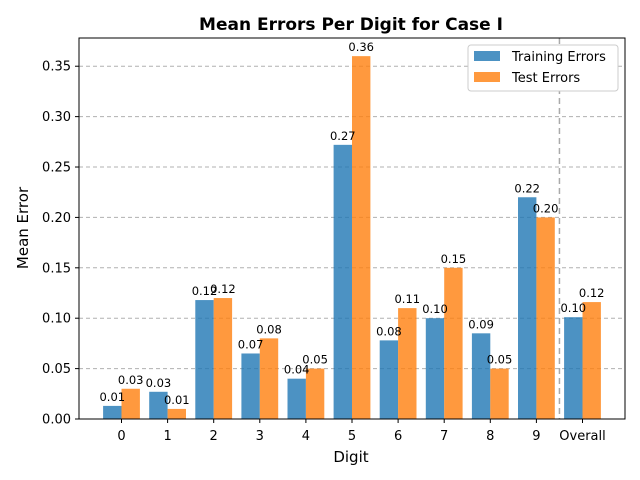  What do you see at coordinates (487, 77) in the screenshot?
I see `legend-swatch-test` at bounding box center [487, 77].